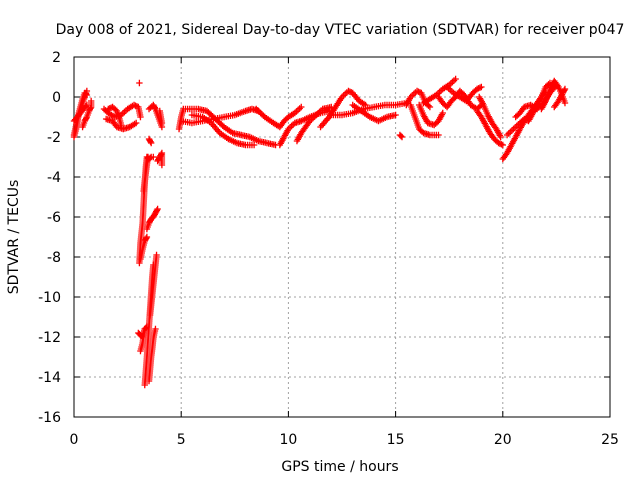 The height and width of the screenshot is (480, 640). I want to click on x-tick-label: 25, so click(610, 440).